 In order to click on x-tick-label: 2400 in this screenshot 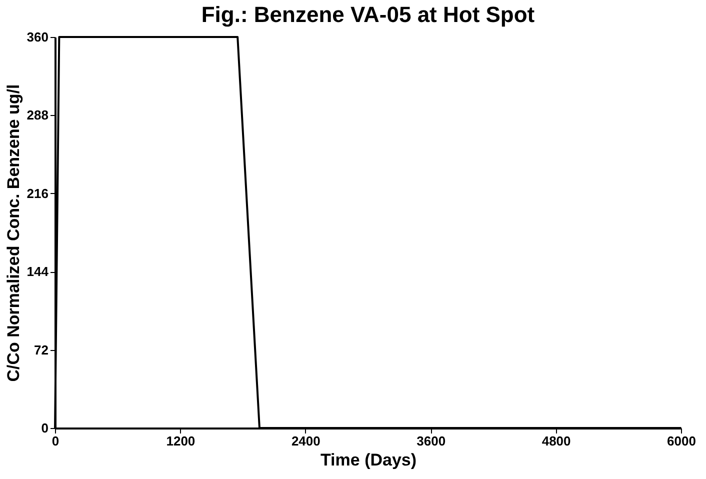, I will do `click(305, 441)`.